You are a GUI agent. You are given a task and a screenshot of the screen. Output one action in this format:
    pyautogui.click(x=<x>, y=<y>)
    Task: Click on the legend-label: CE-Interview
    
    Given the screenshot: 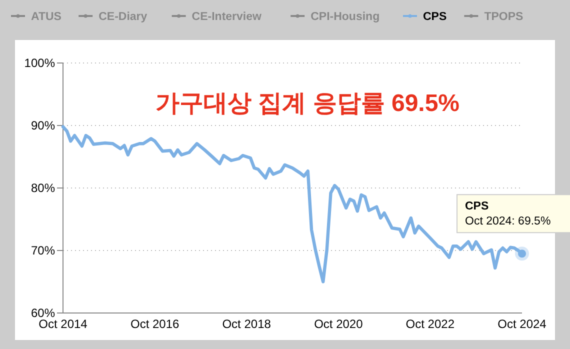 What is the action you would take?
    pyautogui.click(x=227, y=17)
    